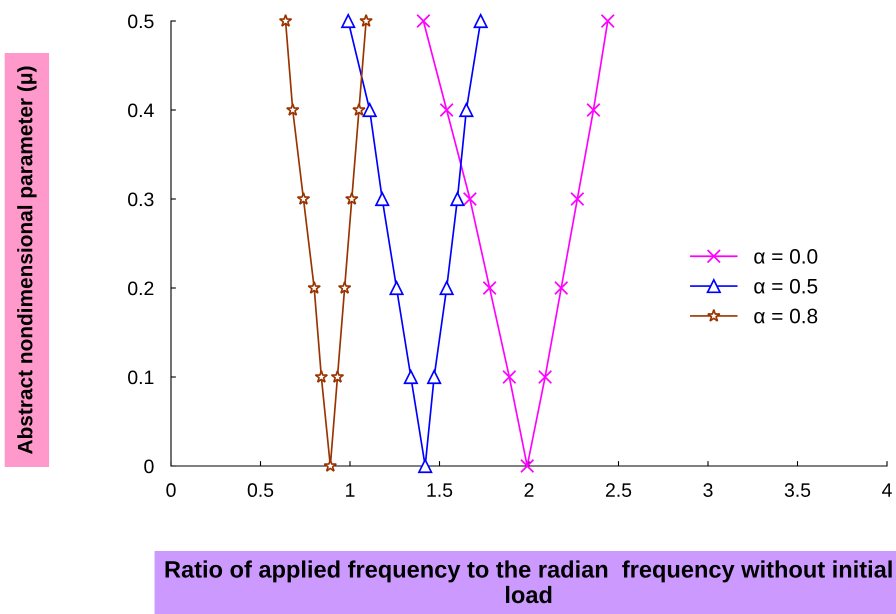  What do you see at coordinates (797, 490) in the screenshot?
I see `x-tick-label: 3.5` at bounding box center [797, 490].